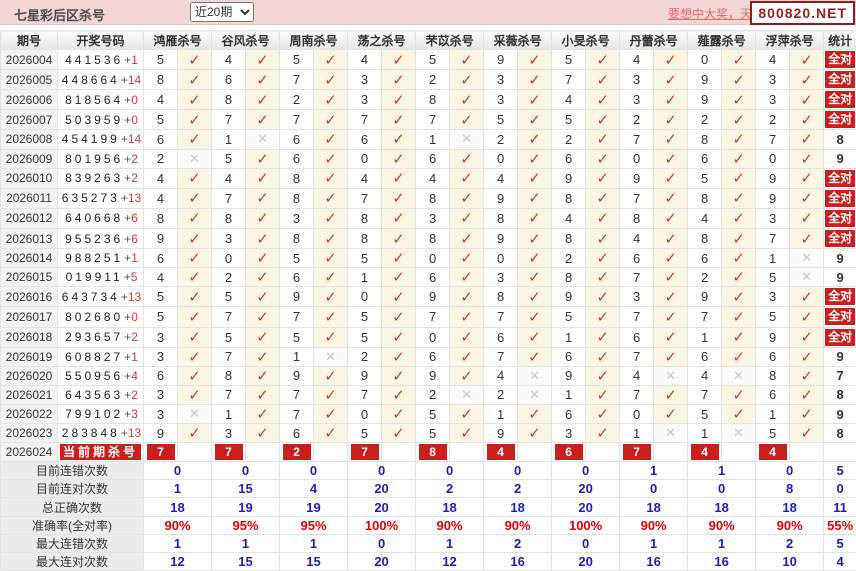 The height and width of the screenshot is (571, 856). Describe the element at coordinates (839, 317) in the screenshot. I see `stat-cell: 全对` at that location.